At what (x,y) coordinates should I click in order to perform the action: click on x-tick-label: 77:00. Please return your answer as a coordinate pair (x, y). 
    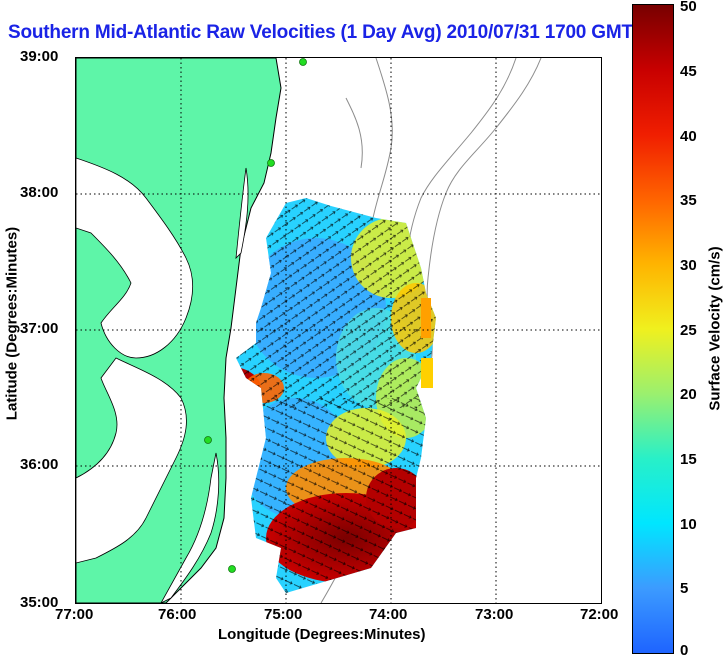
    Looking at the image, I should click on (74, 614).